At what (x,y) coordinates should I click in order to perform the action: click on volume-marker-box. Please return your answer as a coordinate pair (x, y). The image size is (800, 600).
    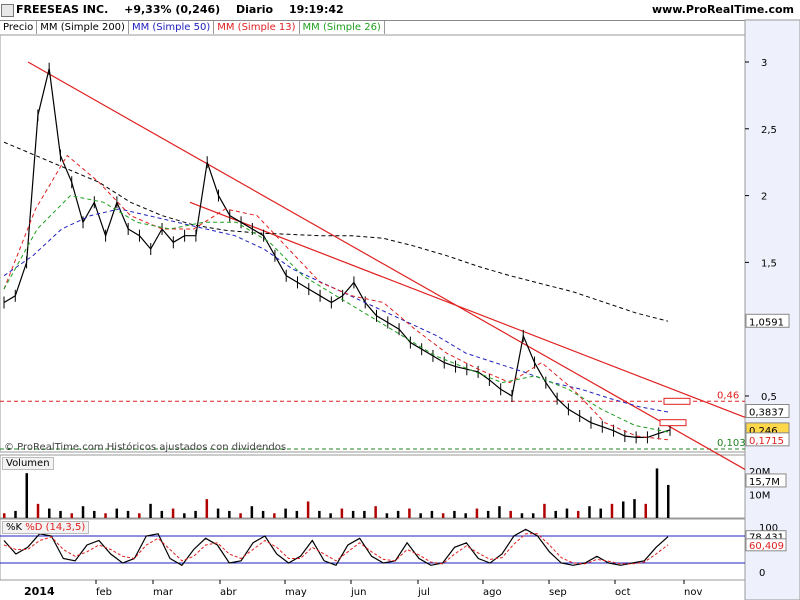
    Looking at the image, I should click on (766, 480).